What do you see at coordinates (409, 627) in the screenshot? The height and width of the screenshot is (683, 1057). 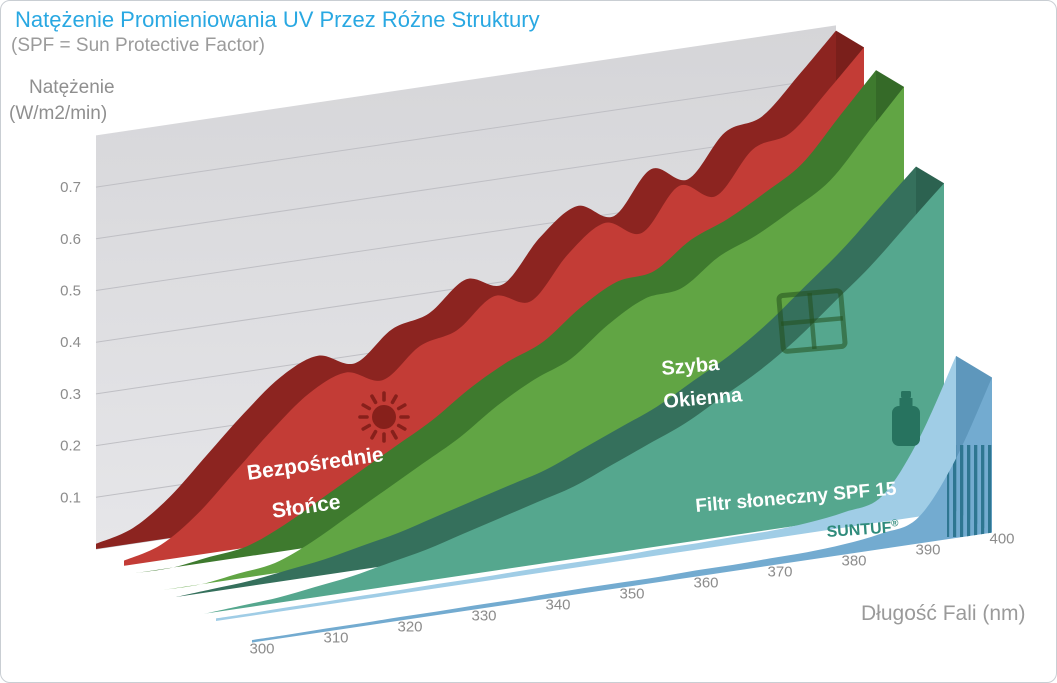 I see `x-tick-label: 320` at bounding box center [409, 627].